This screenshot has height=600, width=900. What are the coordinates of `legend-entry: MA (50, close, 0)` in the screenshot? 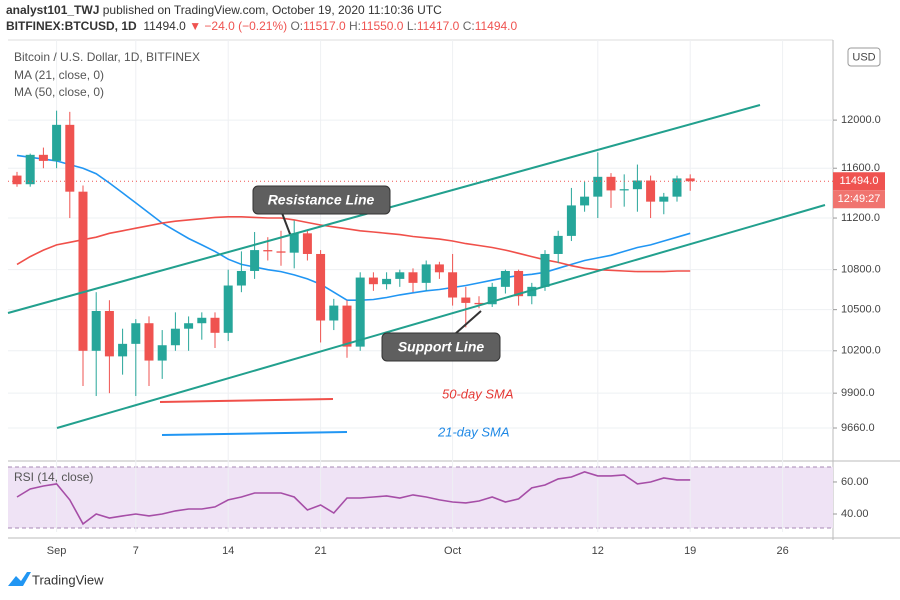 It's located at (59, 92).